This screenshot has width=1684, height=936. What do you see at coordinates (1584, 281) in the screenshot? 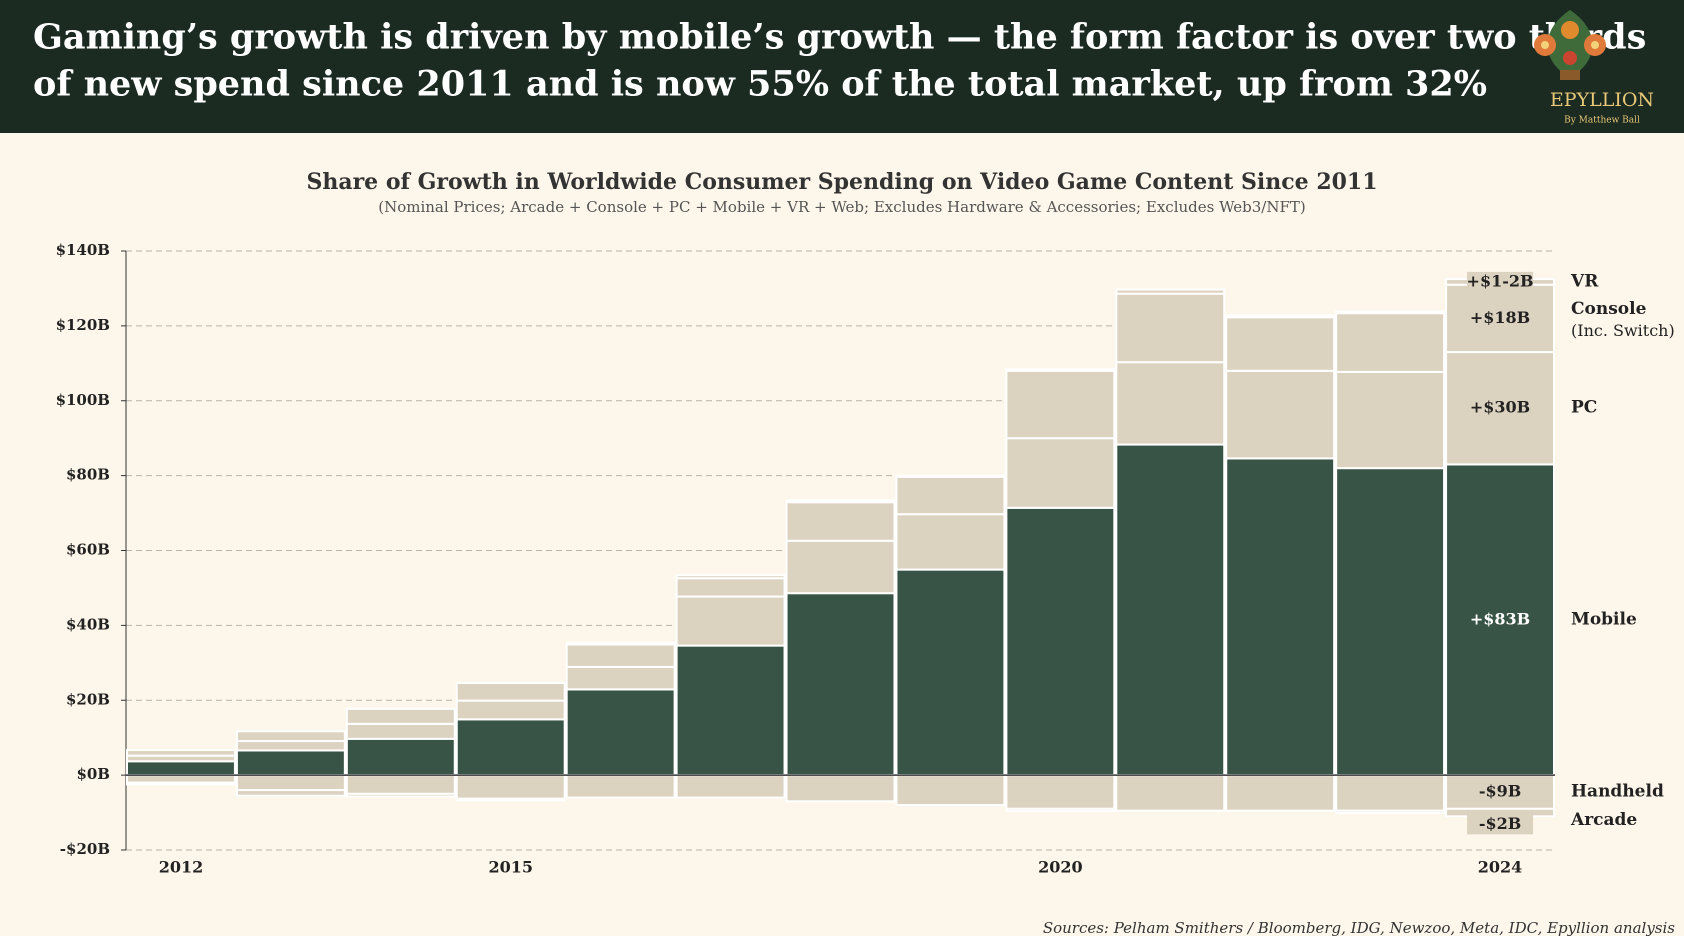
I see `series-label: VR` at bounding box center [1584, 281].